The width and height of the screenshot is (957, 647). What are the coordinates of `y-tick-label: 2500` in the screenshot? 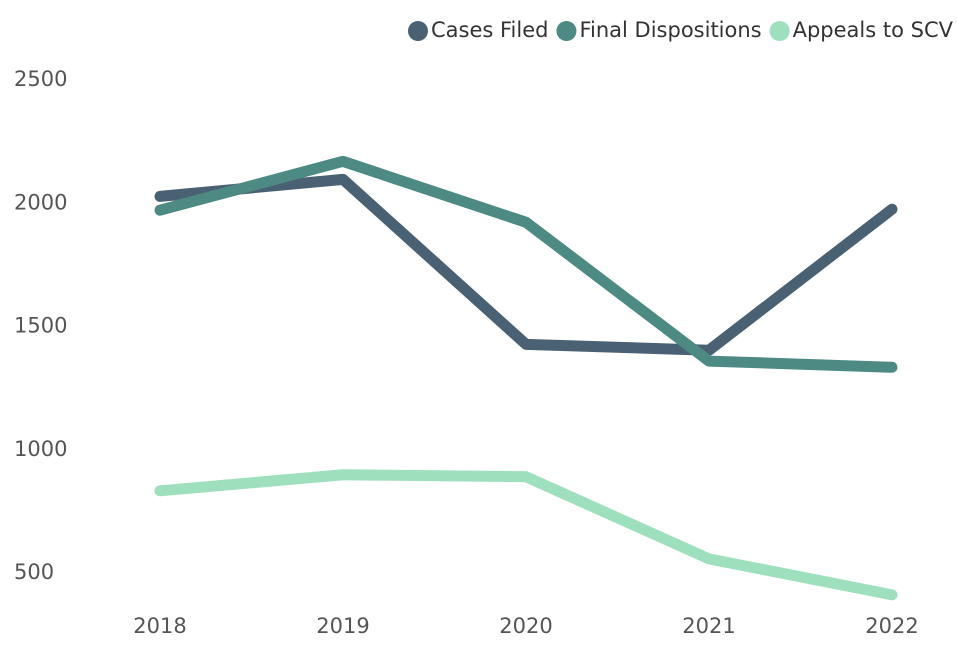 It's located at (40, 79).